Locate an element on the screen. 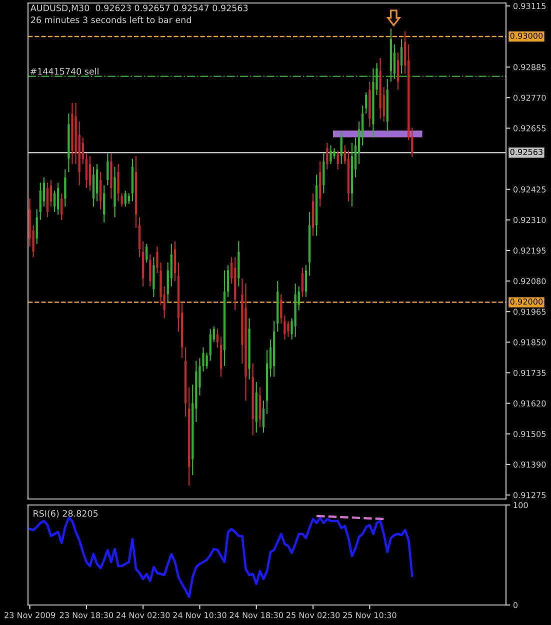 This screenshot has height=625, width=551. y-tick-label: 0.91620 is located at coordinates (529, 403).